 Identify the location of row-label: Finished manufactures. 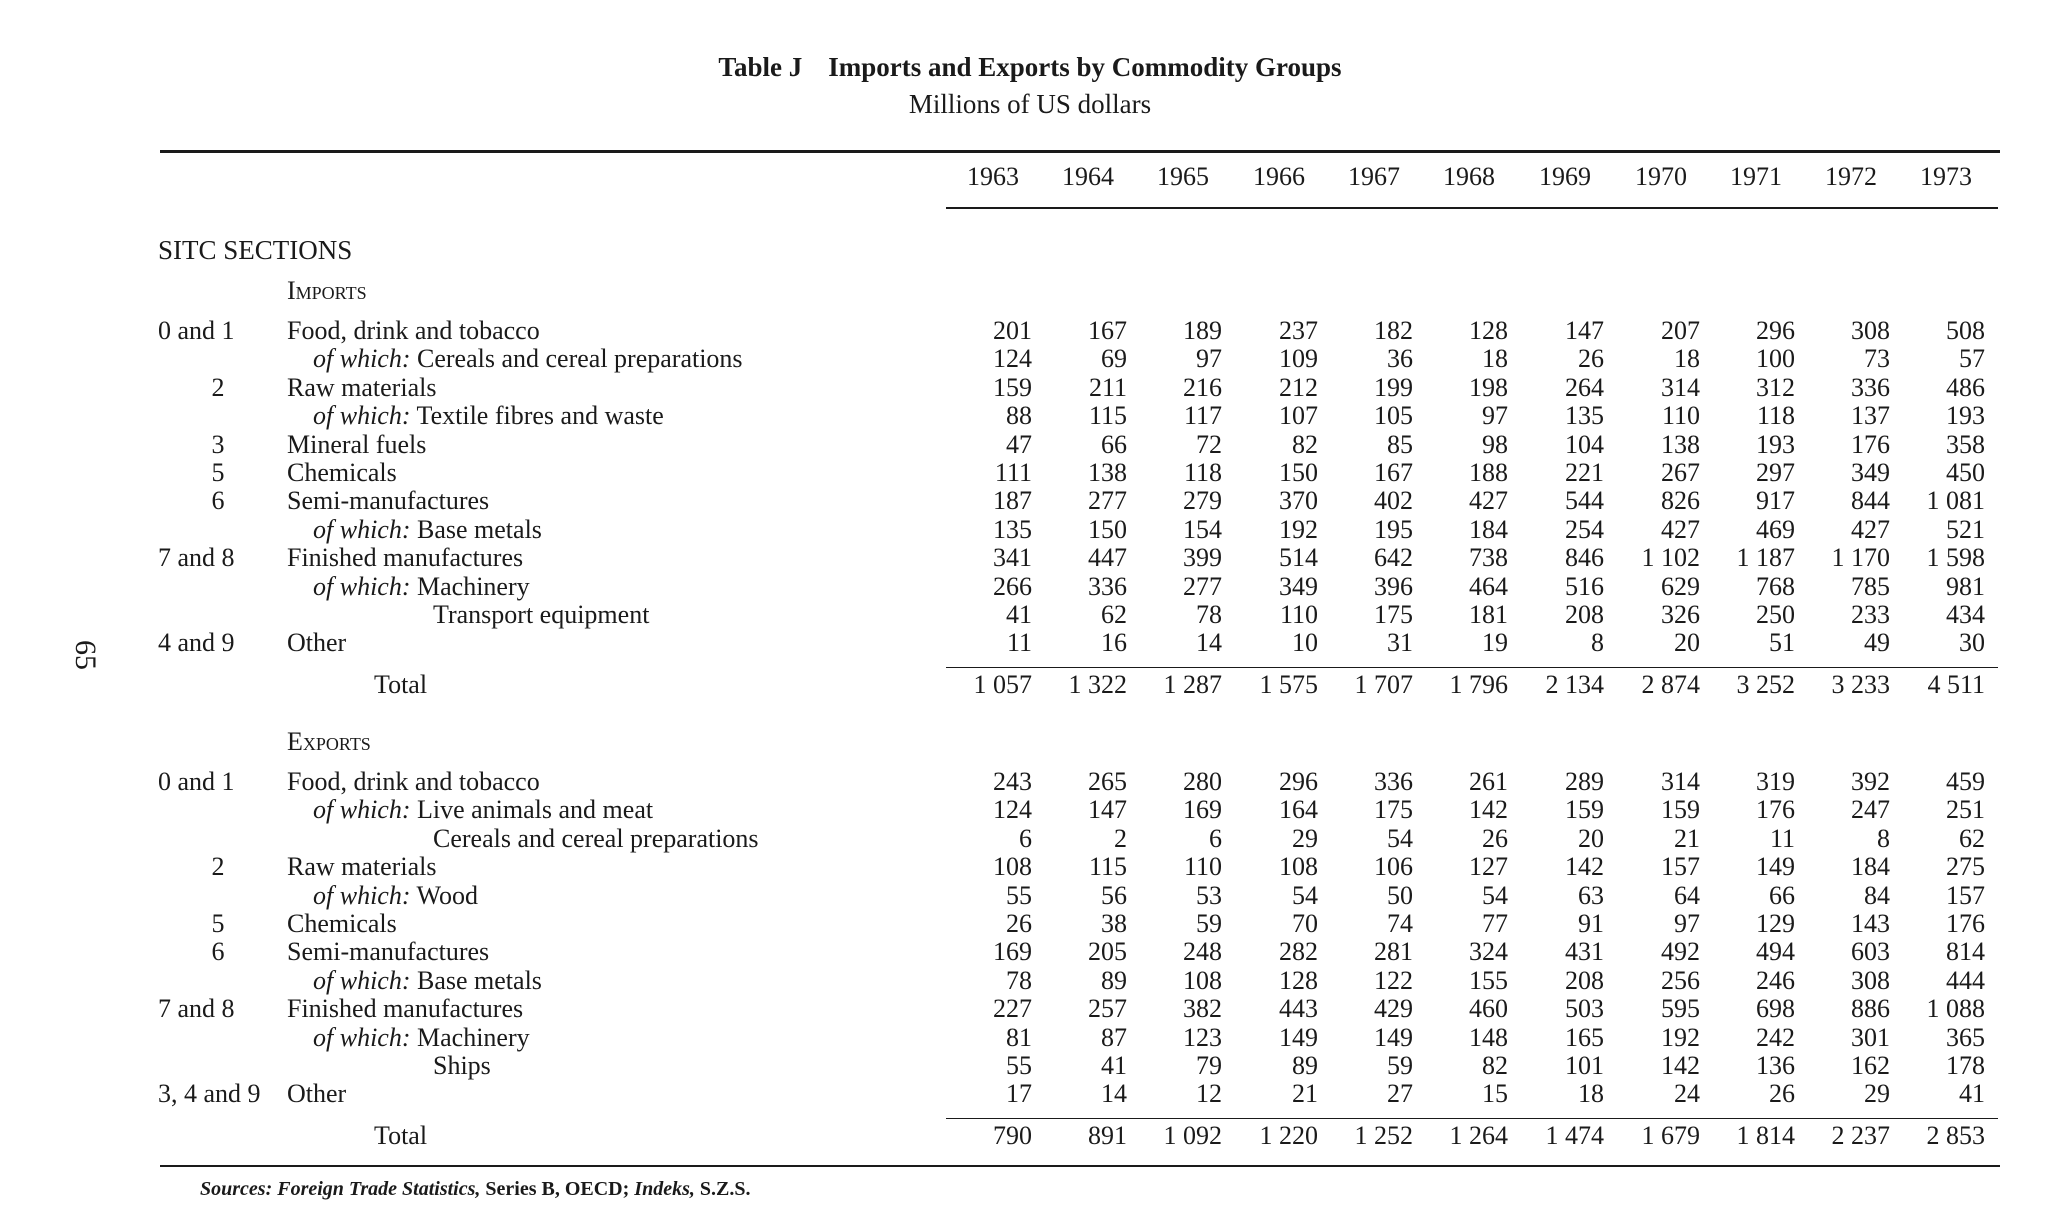
(405, 1009).